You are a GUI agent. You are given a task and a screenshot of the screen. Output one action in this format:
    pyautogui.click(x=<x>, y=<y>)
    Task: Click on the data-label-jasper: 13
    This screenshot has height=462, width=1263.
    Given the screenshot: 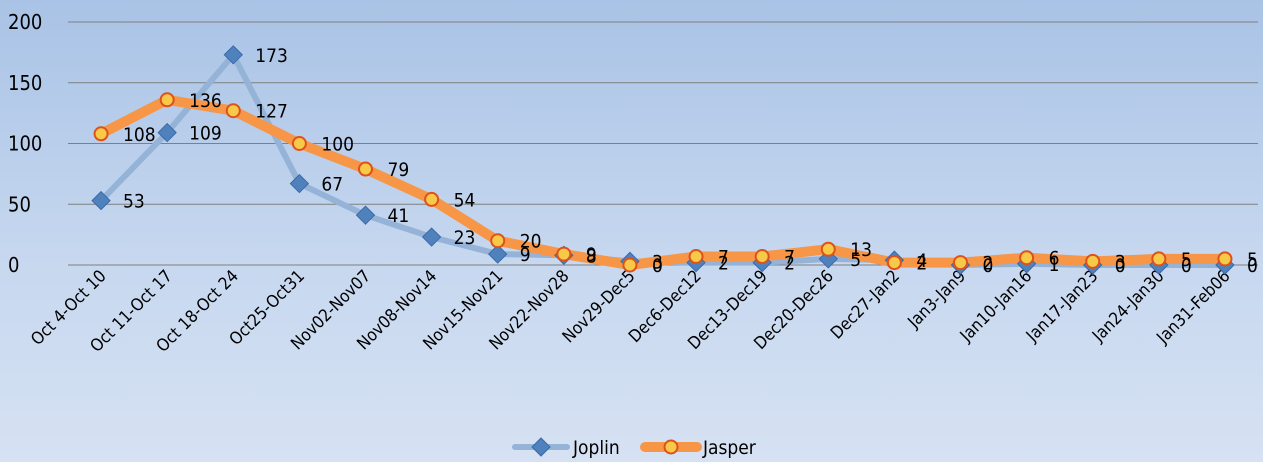 What is the action you would take?
    pyautogui.click(x=861, y=250)
    